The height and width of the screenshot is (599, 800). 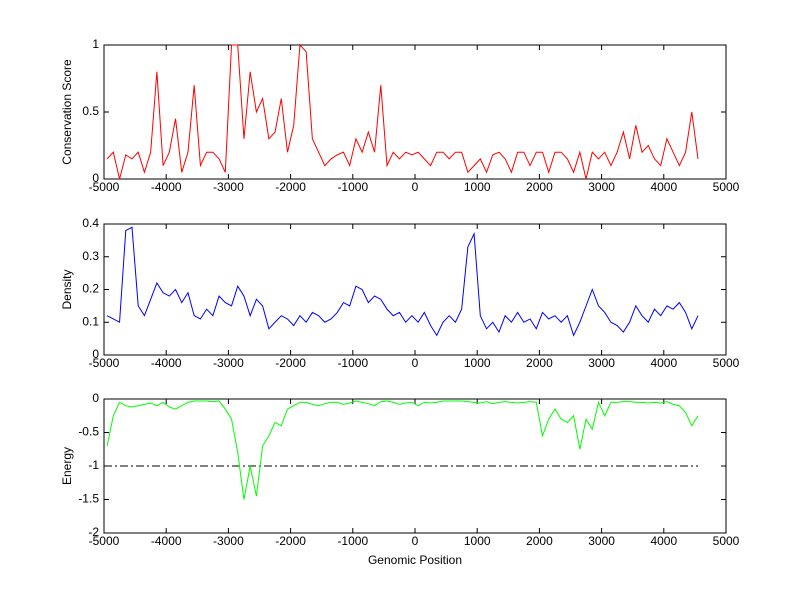 I want to click on y-tick-label: -1.5, so click(x=88, y=499).